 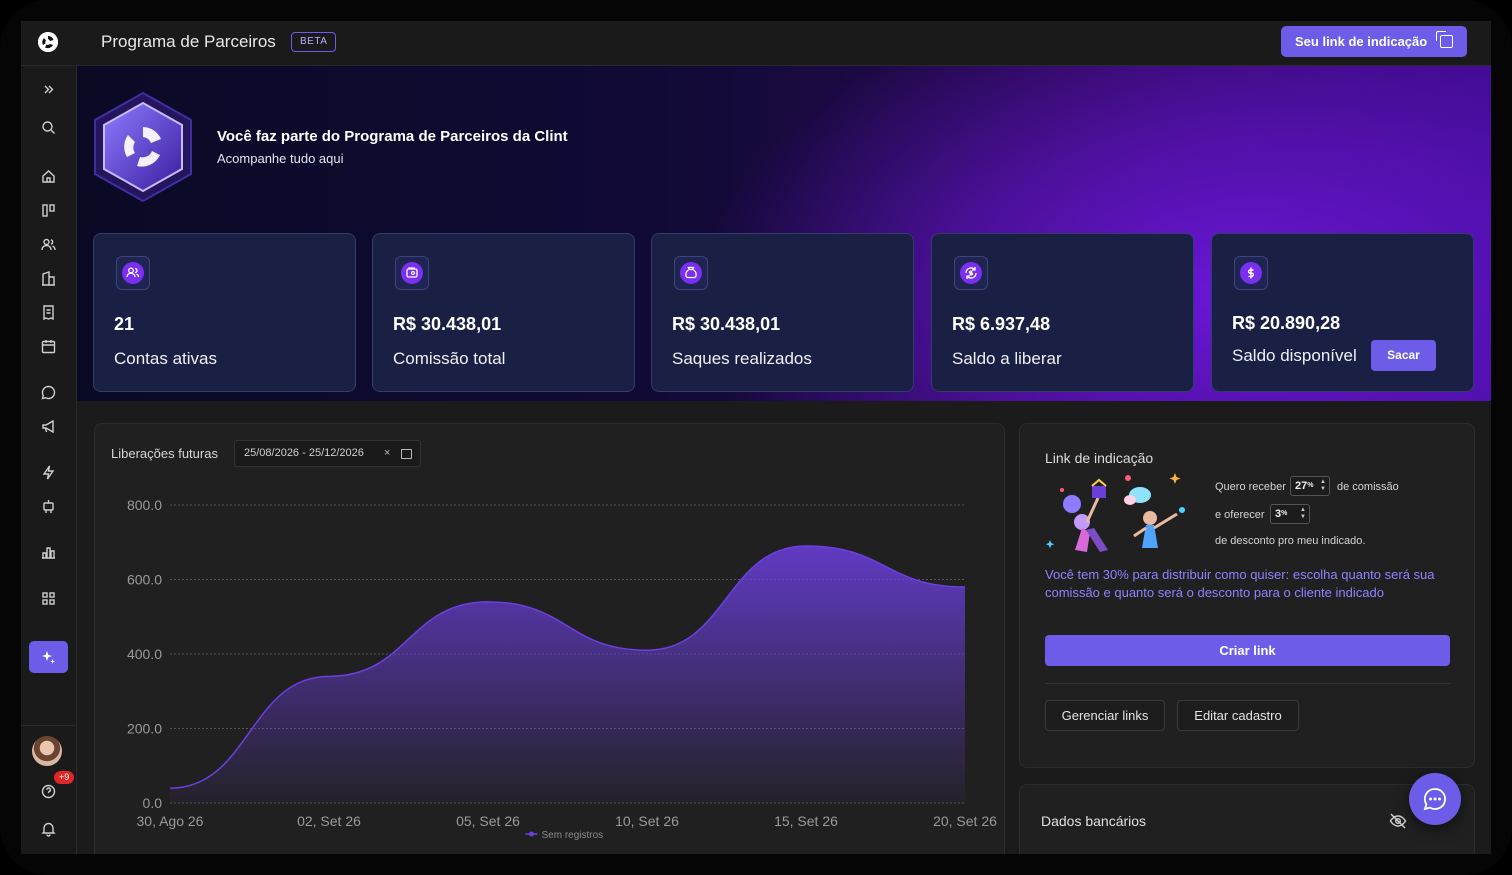 I want to click on celebration-illustration, so click(x=1115, y=512).